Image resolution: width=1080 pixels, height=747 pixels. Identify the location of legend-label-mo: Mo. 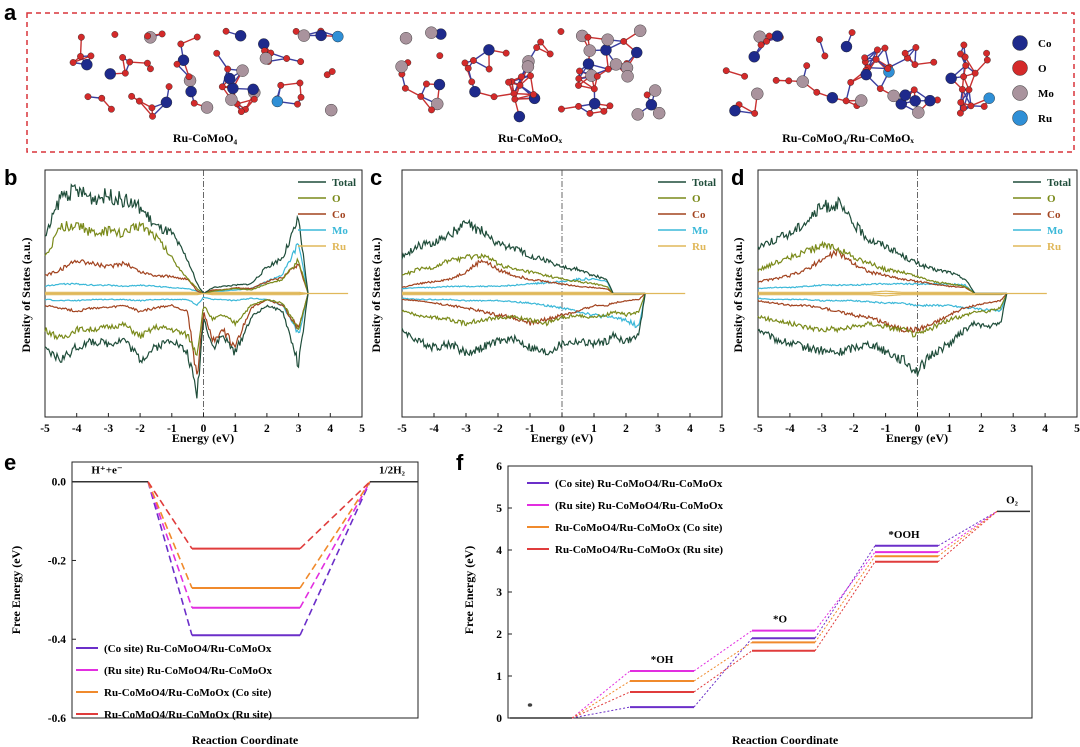
(700, 231).